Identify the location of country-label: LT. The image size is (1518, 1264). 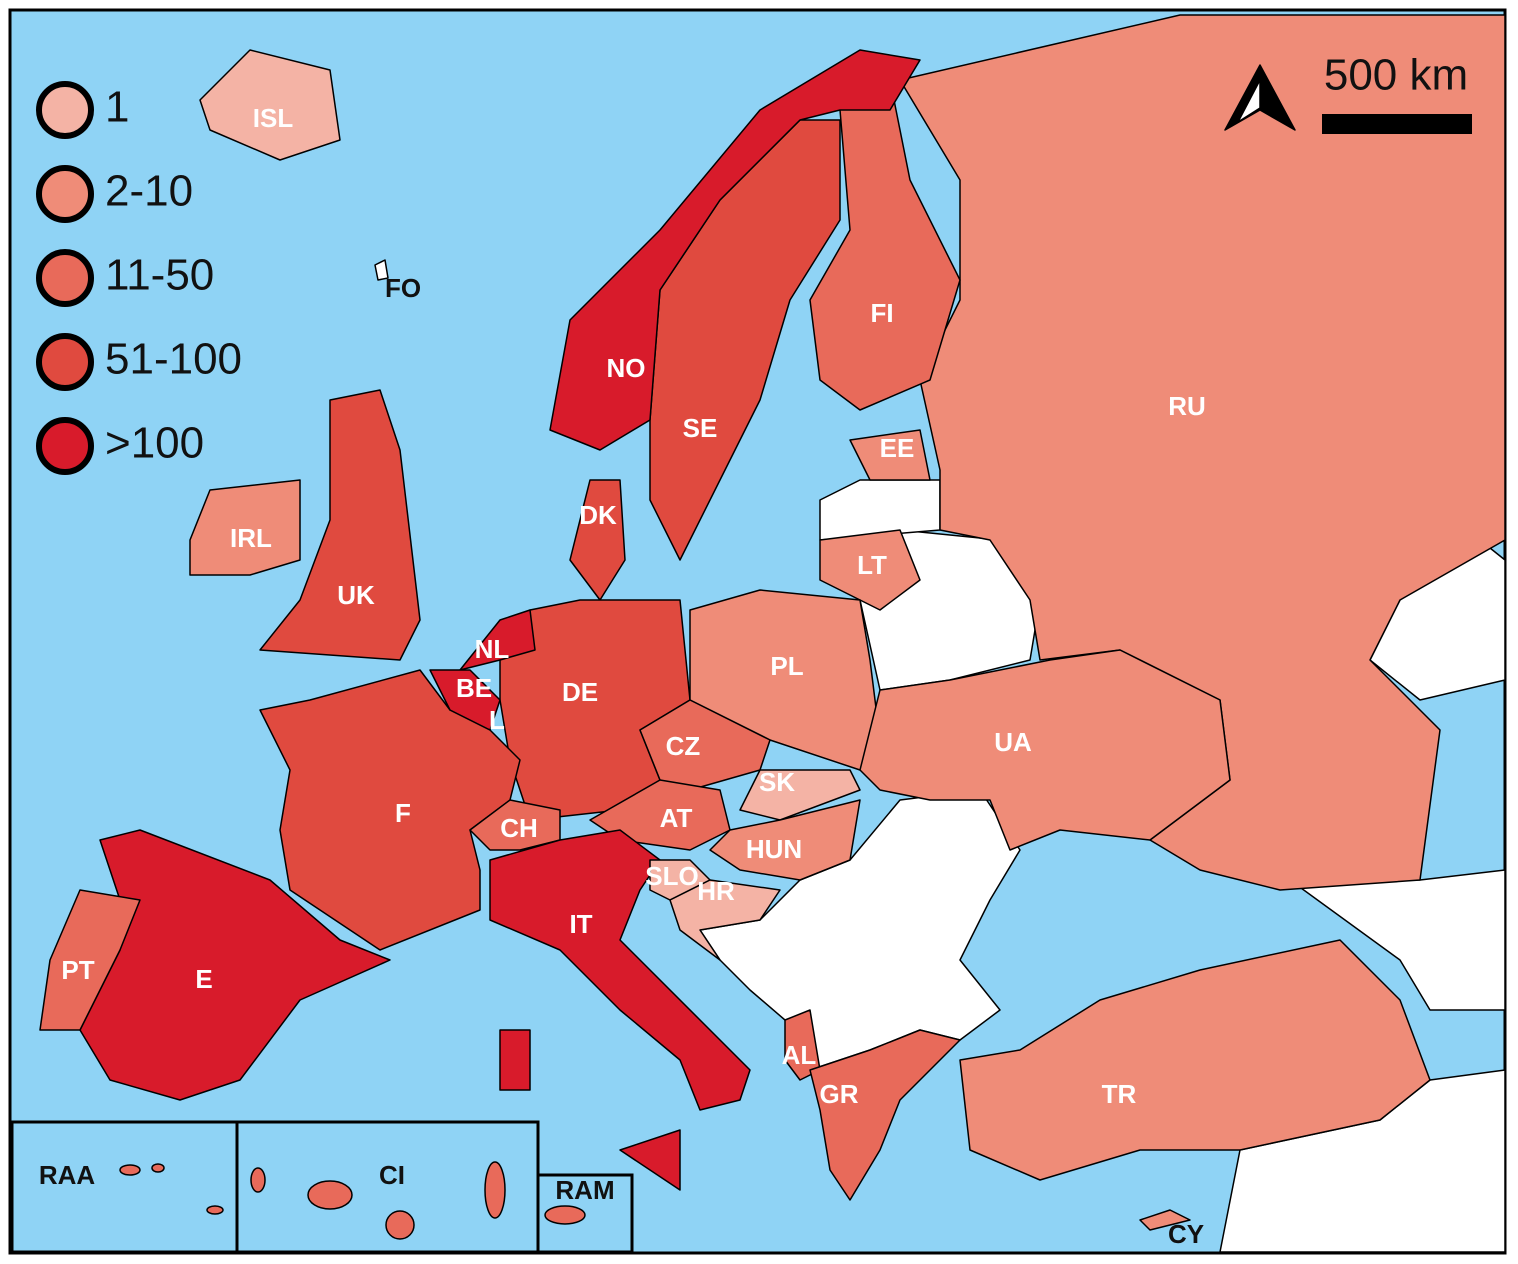
(872, 565).